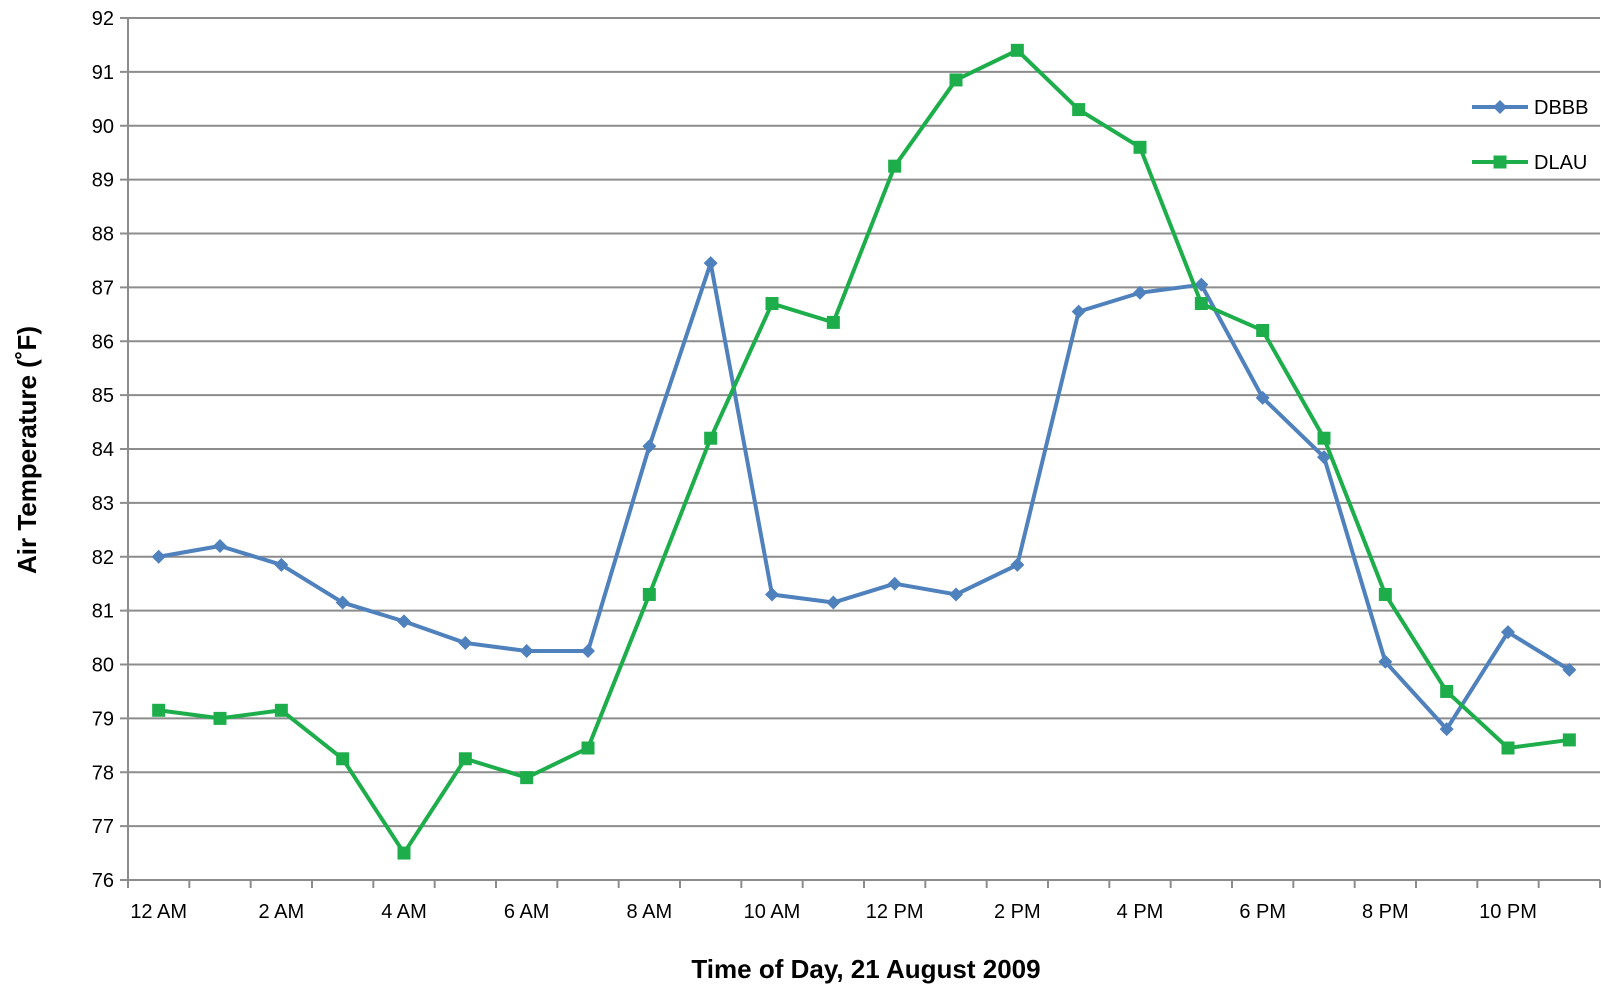 The height and width of the screenshot is (987, 1602). I want to click on y-tick-label: 87, so click(103, 288).